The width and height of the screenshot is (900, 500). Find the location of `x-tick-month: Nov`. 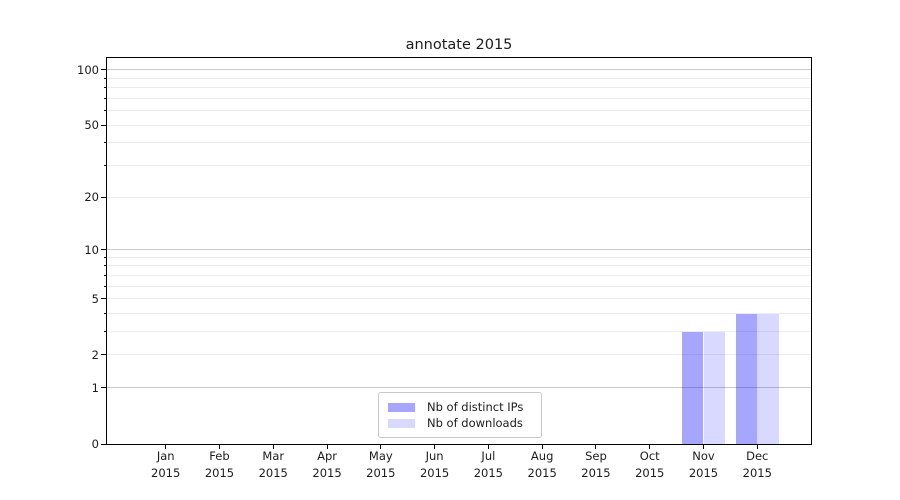

x-tick-month: Nov is located at coordinates (703, 456).